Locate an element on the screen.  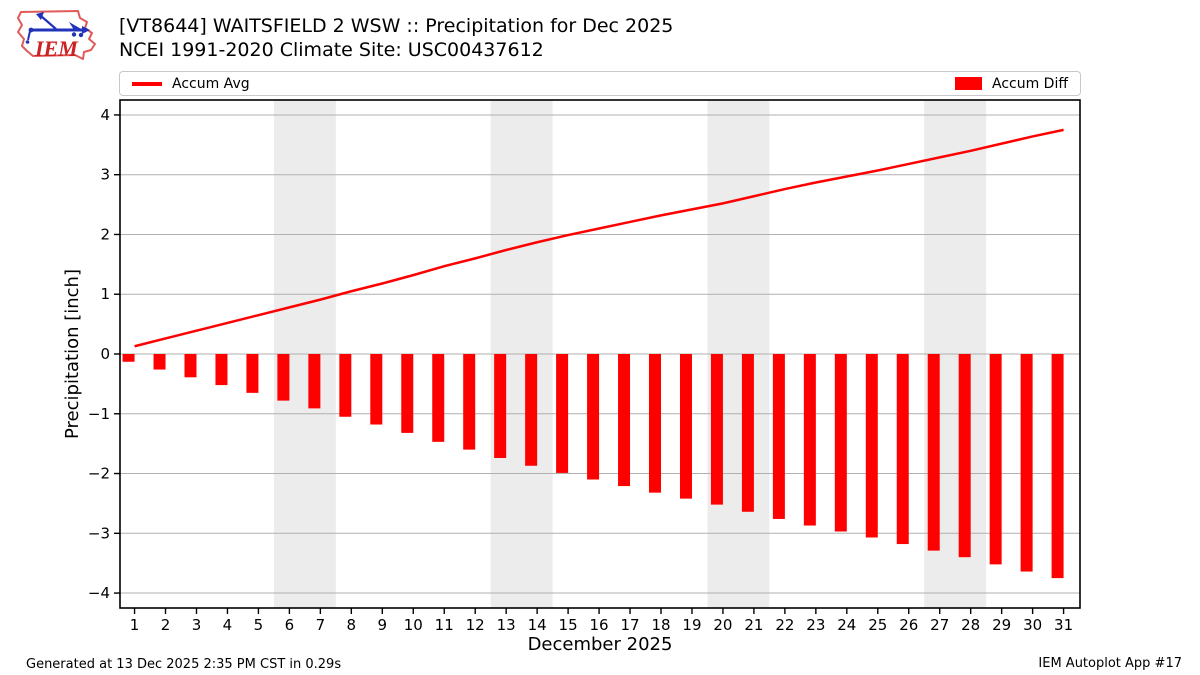
x-tick-label: 22 is located at coordinates (784, 625).